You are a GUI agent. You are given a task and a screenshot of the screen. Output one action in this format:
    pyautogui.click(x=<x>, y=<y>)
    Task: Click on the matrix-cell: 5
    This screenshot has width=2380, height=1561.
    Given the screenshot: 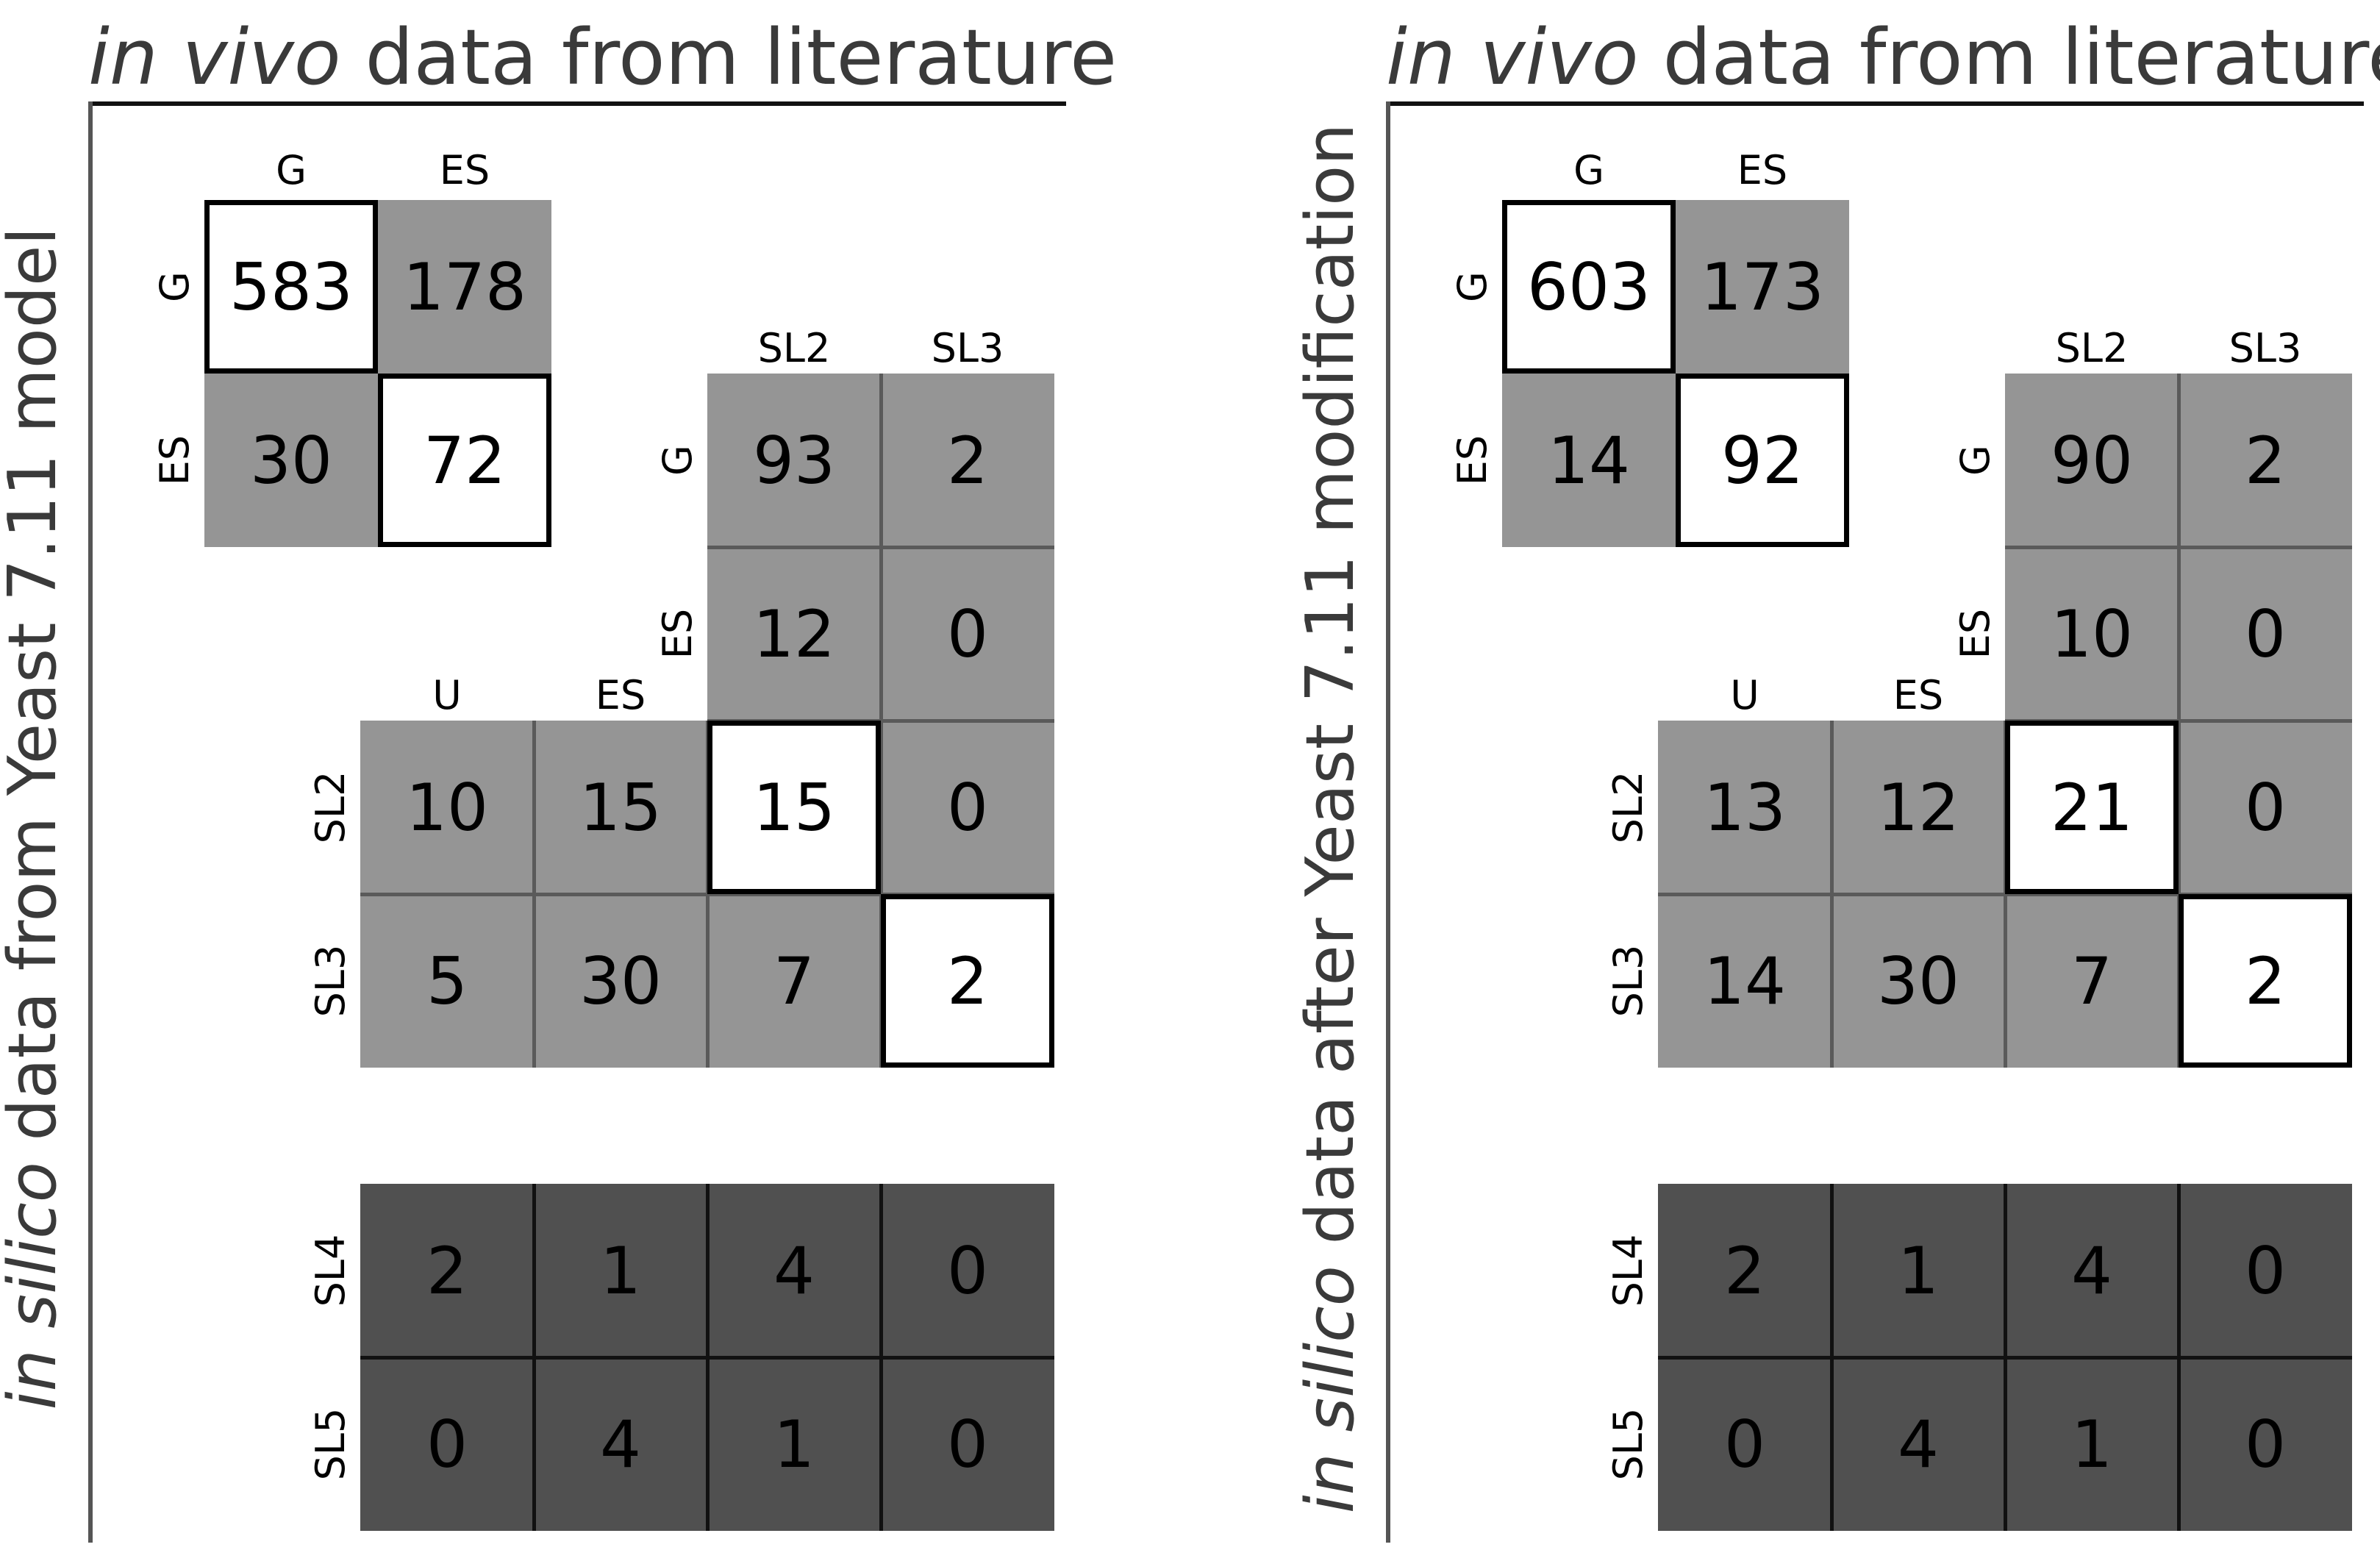 What is the action you would take?
    pyautogui.click(x=447, y=981)
    